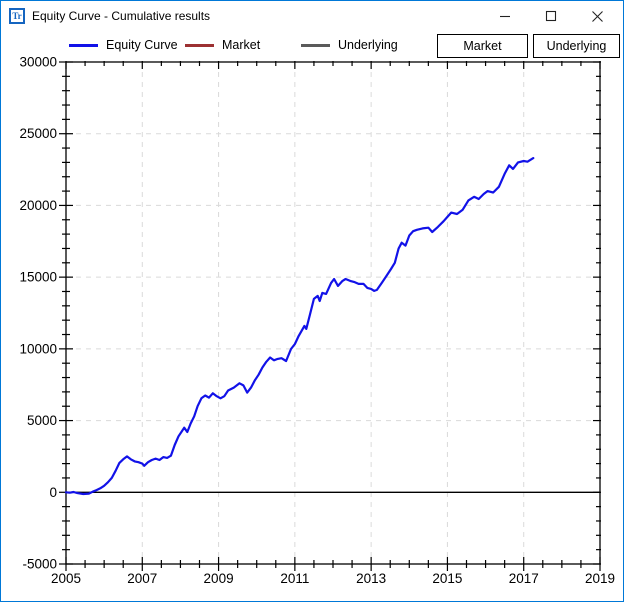 The image size is (624, 602). Describe the element at coordinates (312, 16) in the screenshot. I see `titlebar: Tr Equity Curve - Cumulative results` at that location.